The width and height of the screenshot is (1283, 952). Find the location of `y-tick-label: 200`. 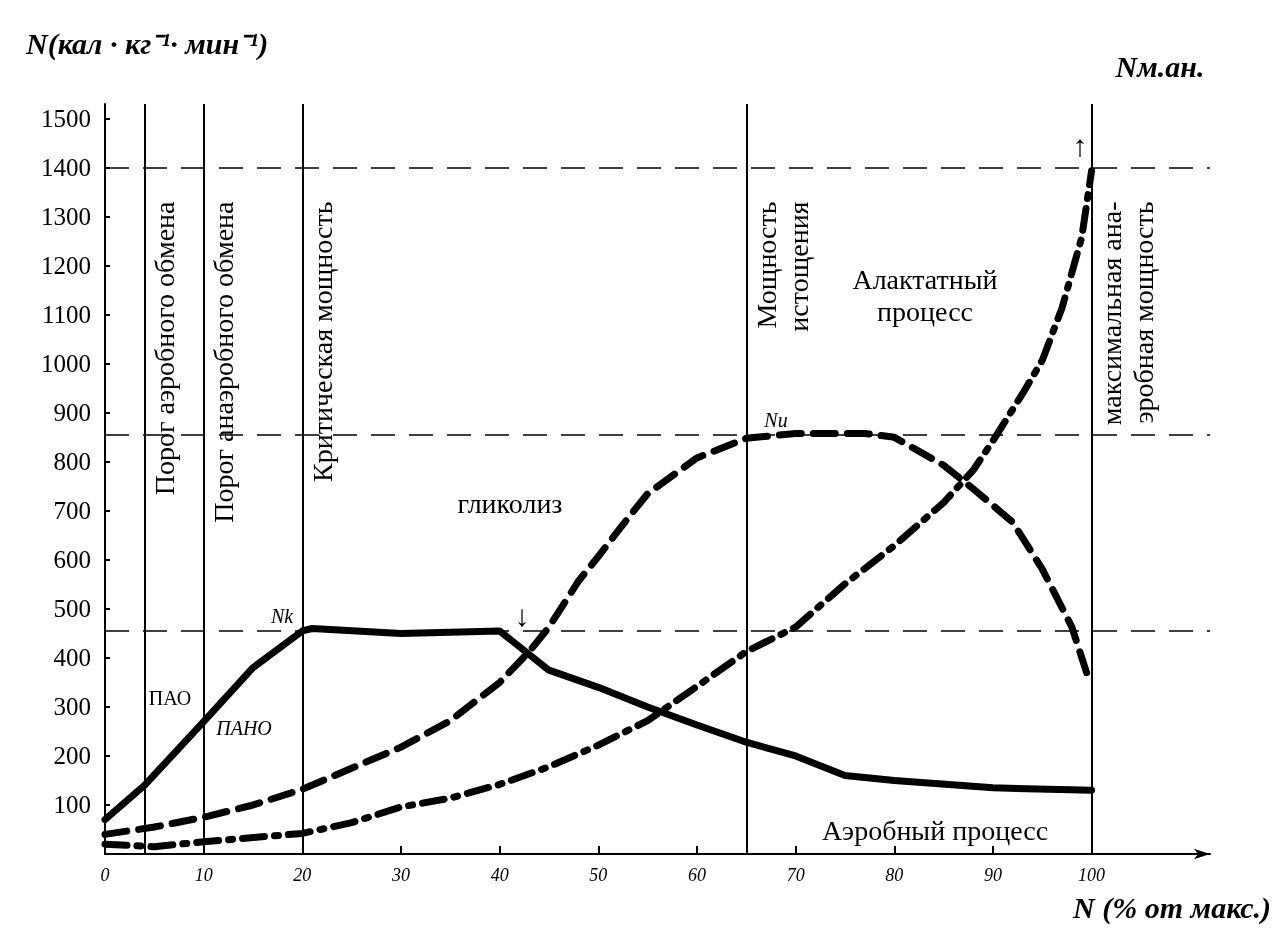

y-tick-label: 200 is located at coordinates (72, 756).